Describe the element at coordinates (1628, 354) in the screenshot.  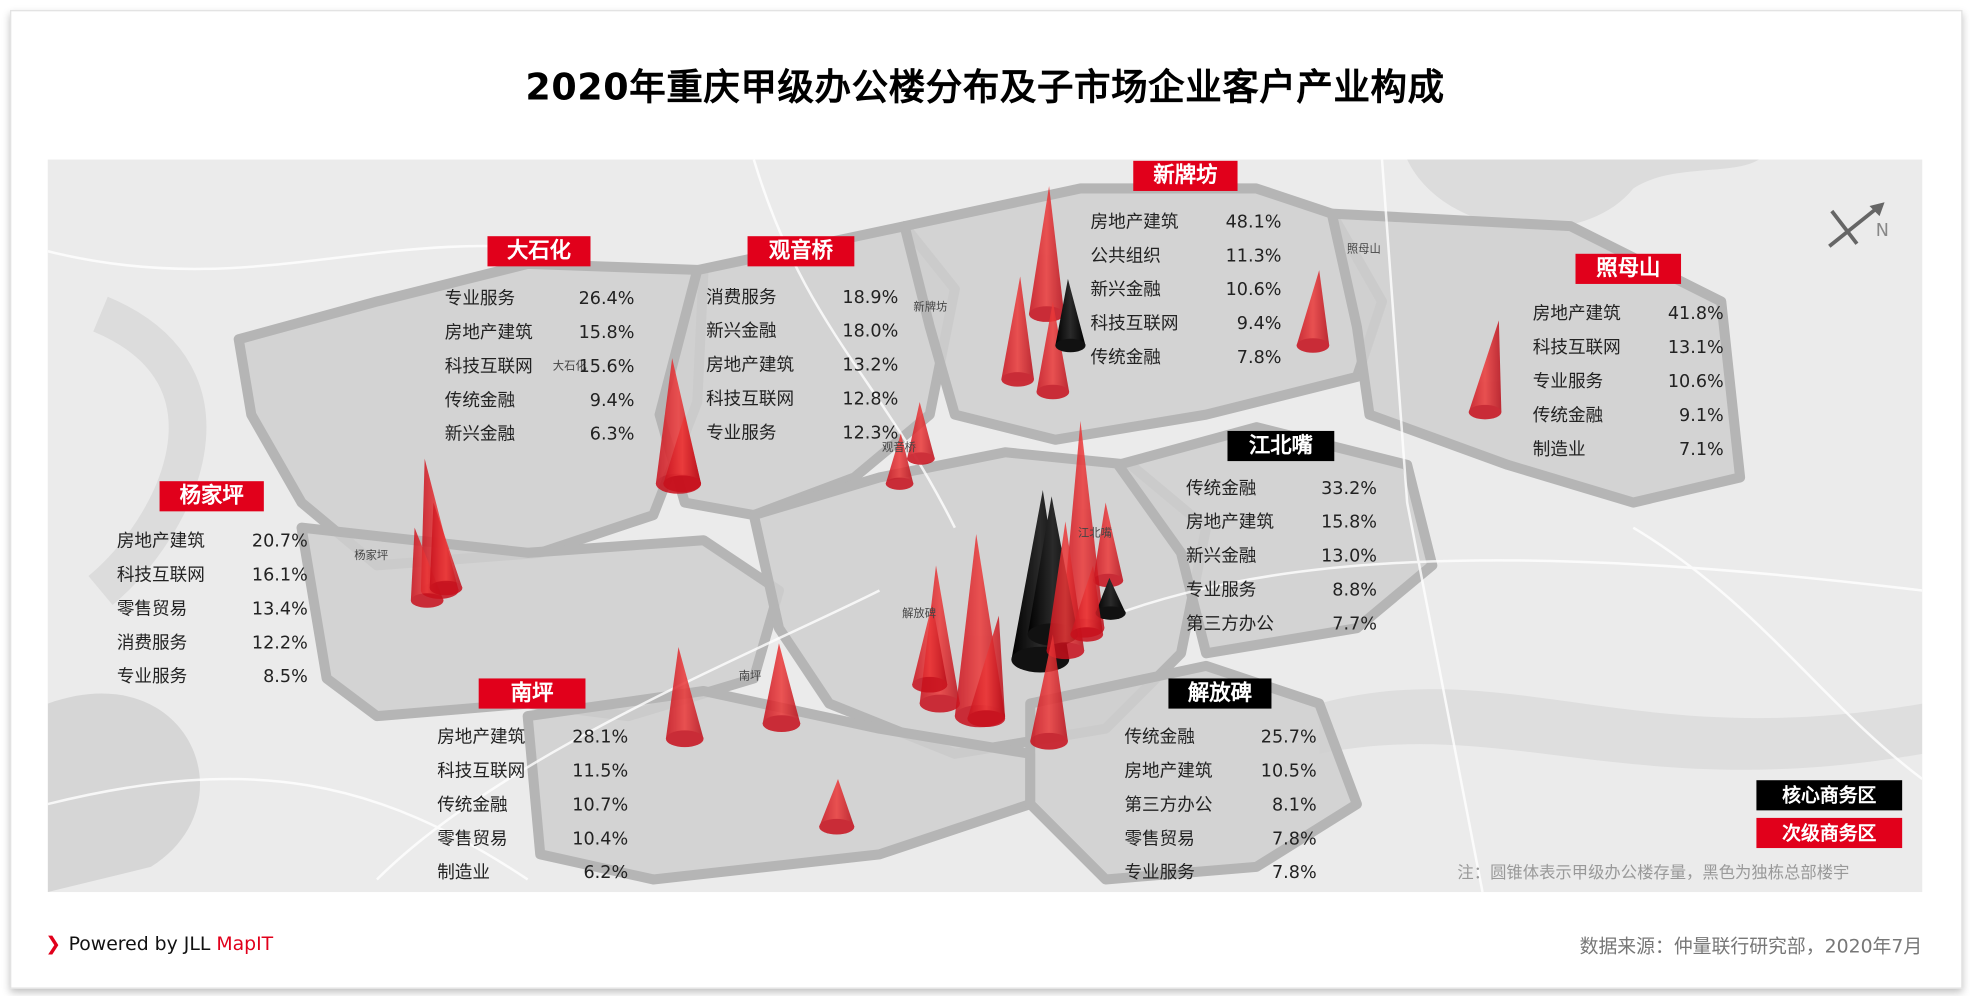
I see `sector-row: 科技互联网 13.1%` at that location.